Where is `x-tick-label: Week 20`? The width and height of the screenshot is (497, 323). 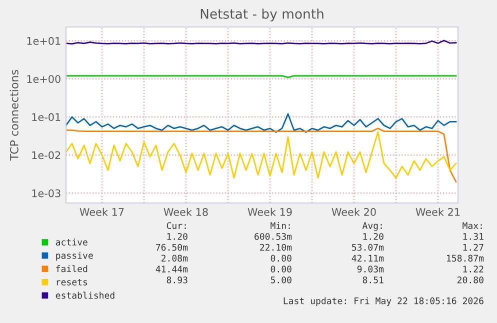
x-tick-label: Week 20 is located at coordinates (354, 212).